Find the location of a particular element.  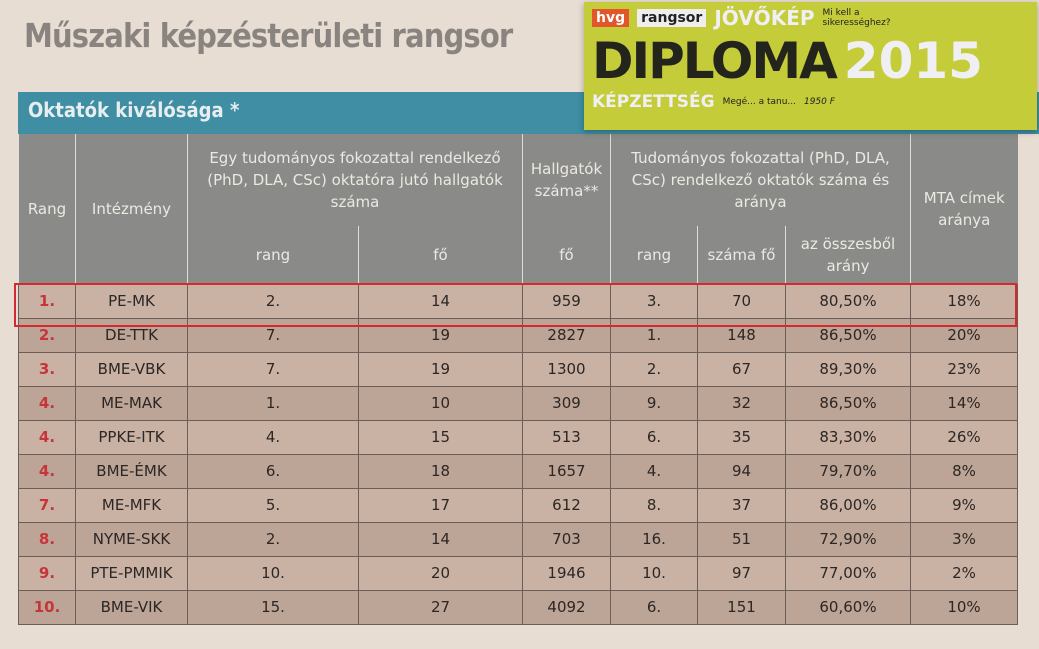

value-cell: 70 is located at coordinates (741, 301).